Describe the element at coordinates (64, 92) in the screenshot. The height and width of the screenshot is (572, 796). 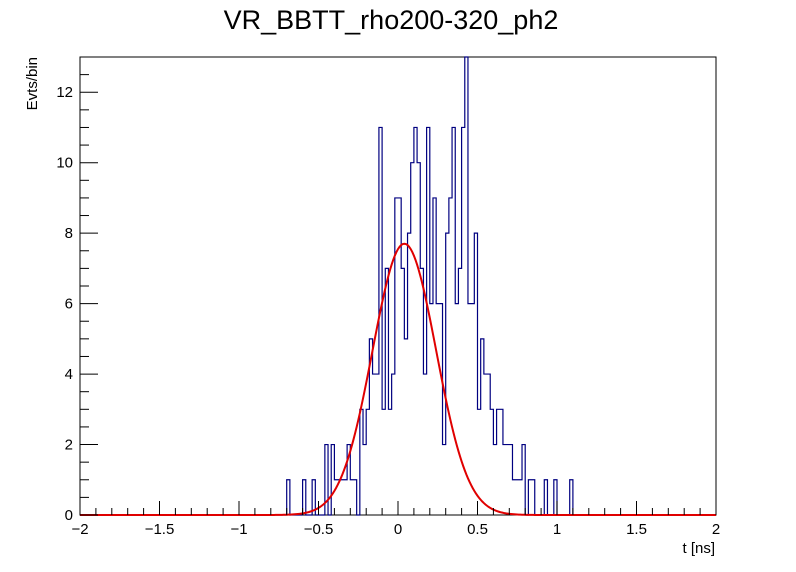
I see `y-tick-label: 12` at that location.